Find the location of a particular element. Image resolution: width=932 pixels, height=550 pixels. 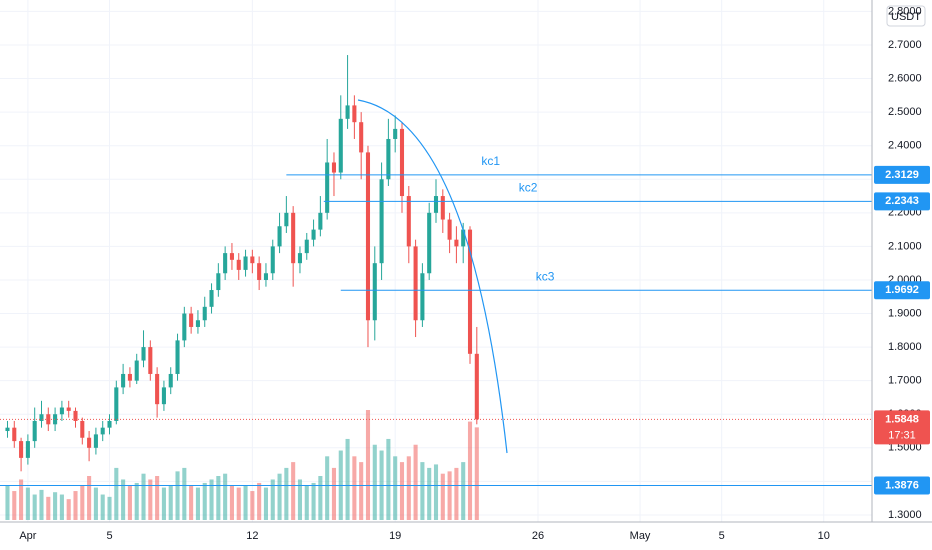

y-tick-label: 2.7000 is located at coordinates (905, 45).